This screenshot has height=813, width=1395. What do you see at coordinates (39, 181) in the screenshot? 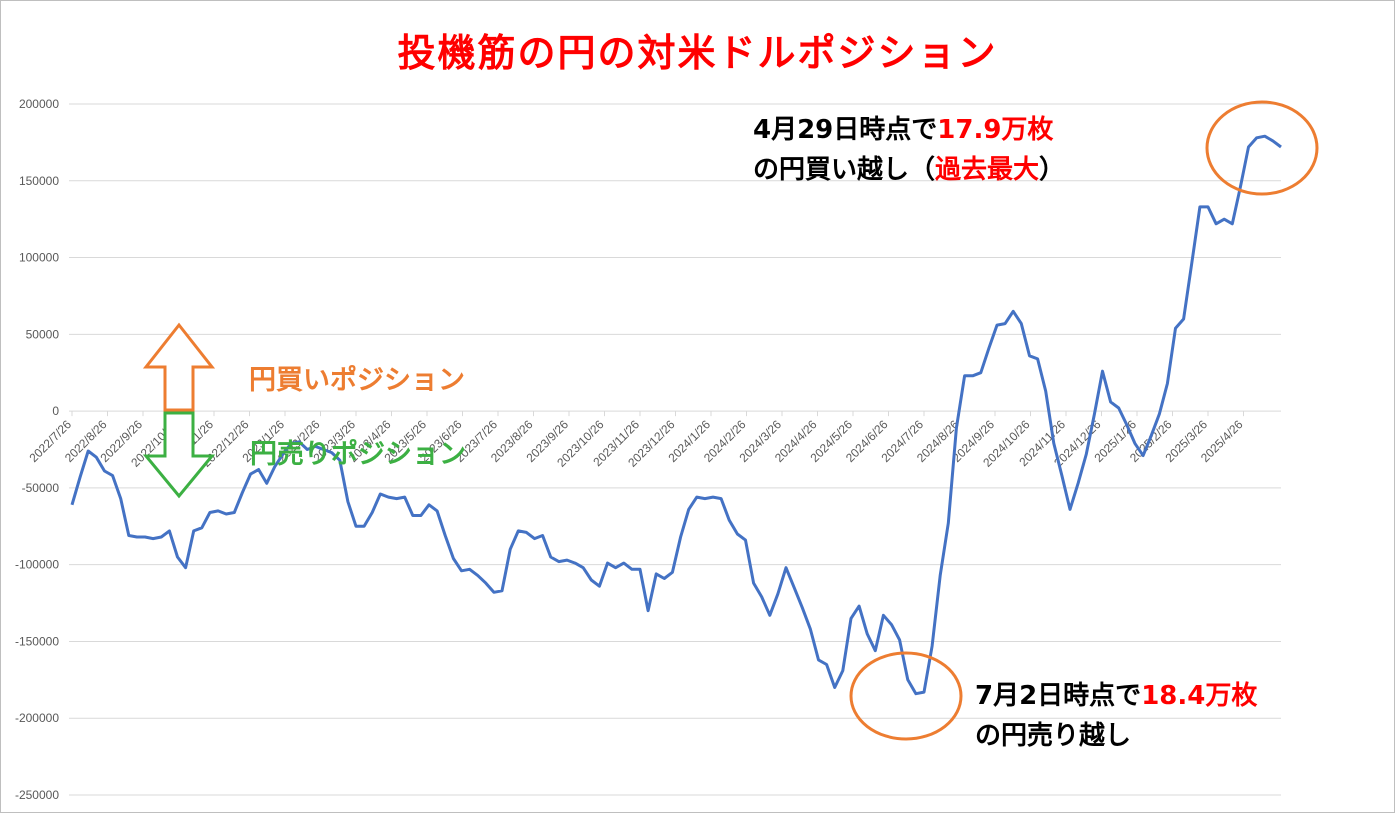
I see `y-tick-label: 150000` at bounding box center [39, 181].